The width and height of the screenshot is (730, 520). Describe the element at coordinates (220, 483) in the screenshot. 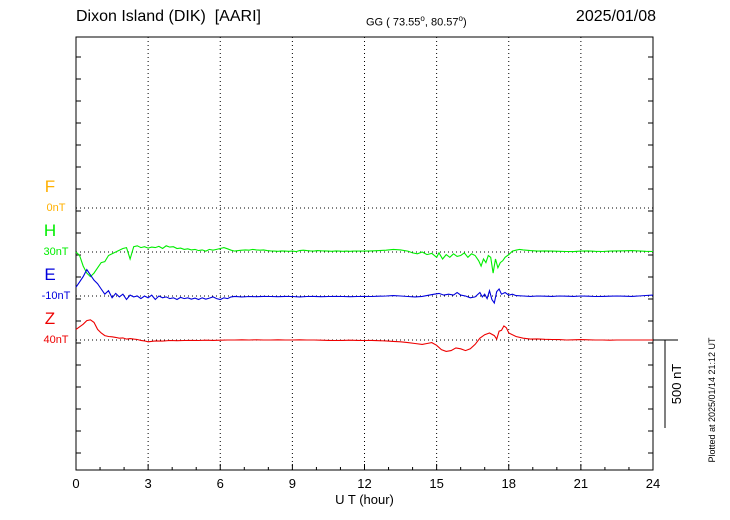

I see `x-tick-label: 6` at that location.